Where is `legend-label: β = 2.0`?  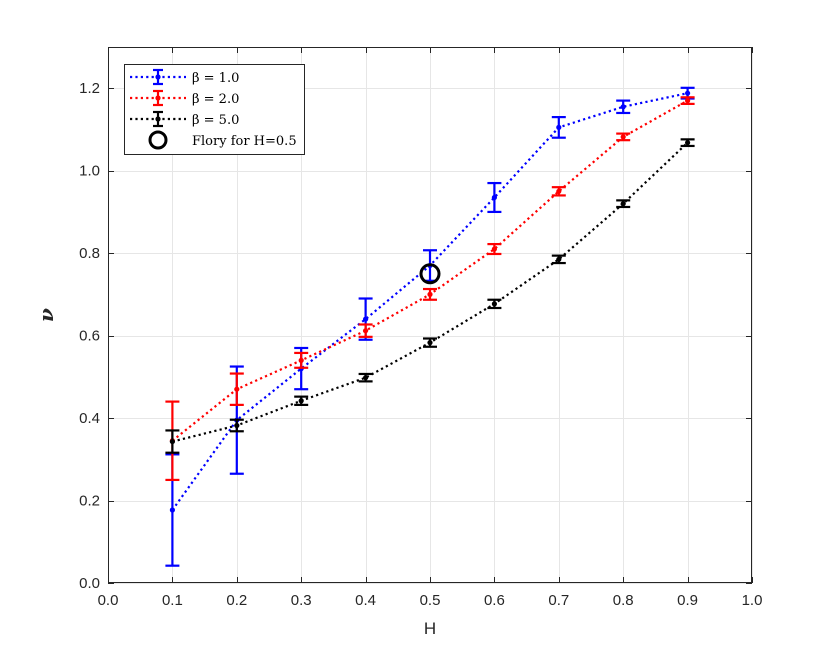
legend-label: β = 2.0 is located at coordinates (215, 99).